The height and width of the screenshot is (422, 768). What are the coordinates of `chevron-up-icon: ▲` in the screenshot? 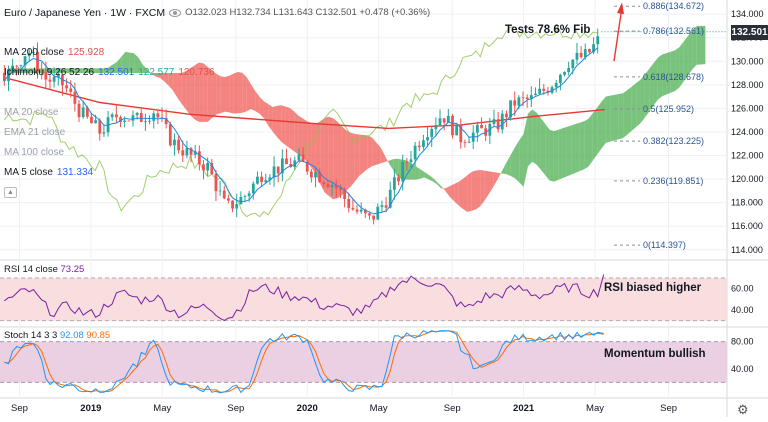 It's located at (10, 192).